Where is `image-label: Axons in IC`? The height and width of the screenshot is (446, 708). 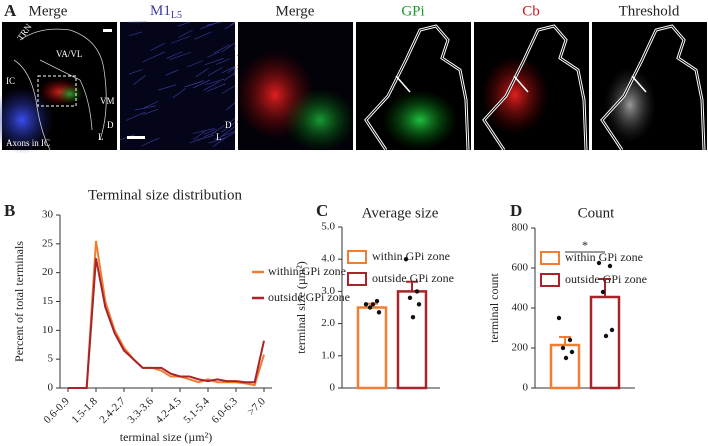 image-label: Axons in IC is located at coordinates (28, 143).